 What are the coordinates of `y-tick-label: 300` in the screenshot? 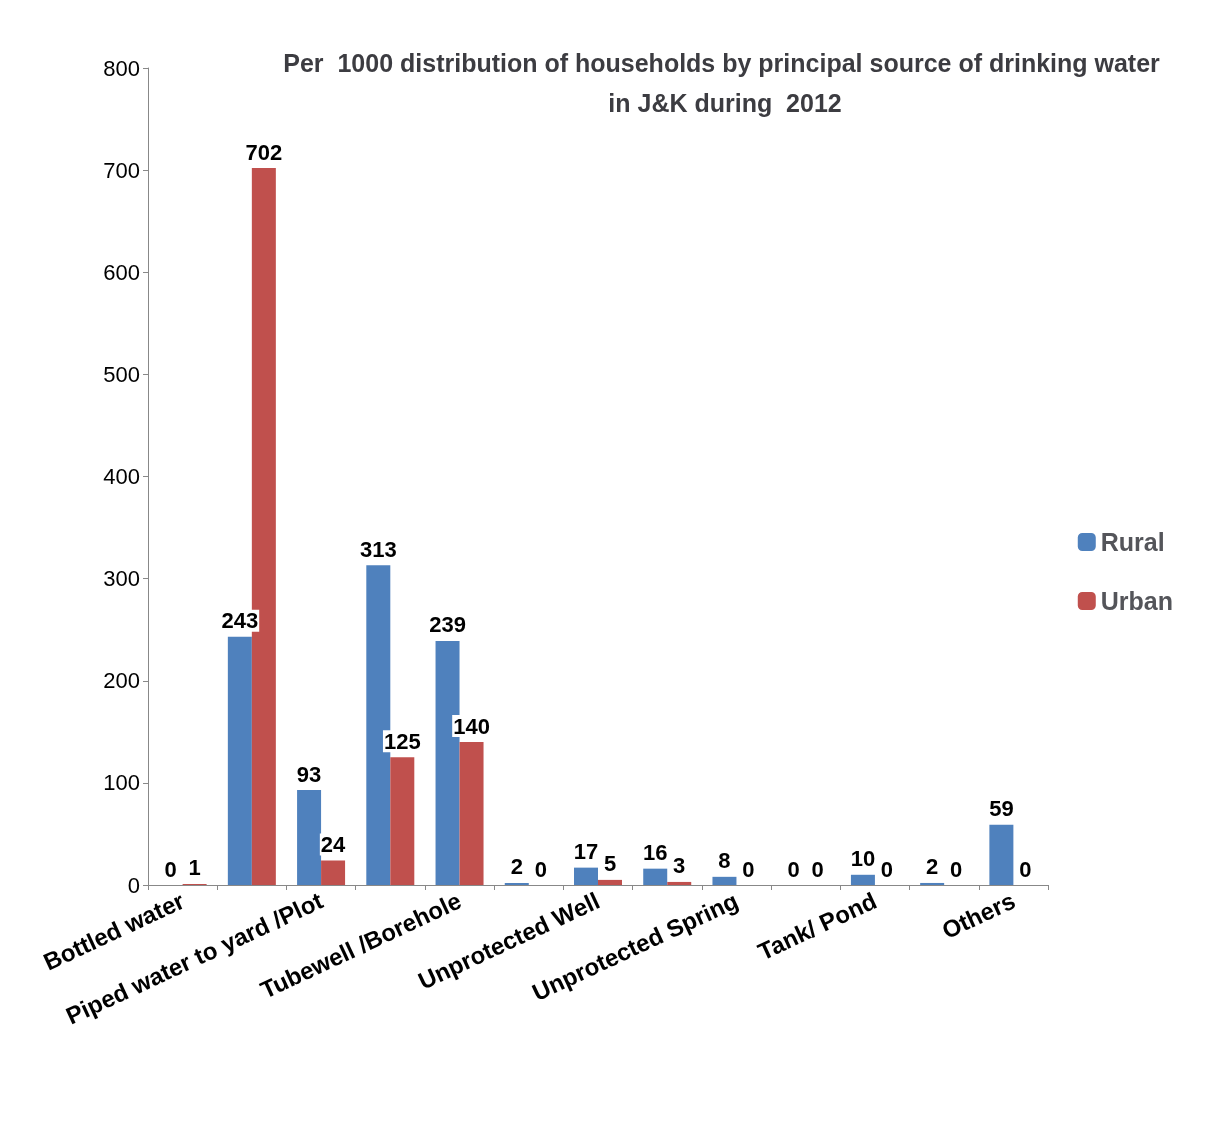 It's located at (121, 579).